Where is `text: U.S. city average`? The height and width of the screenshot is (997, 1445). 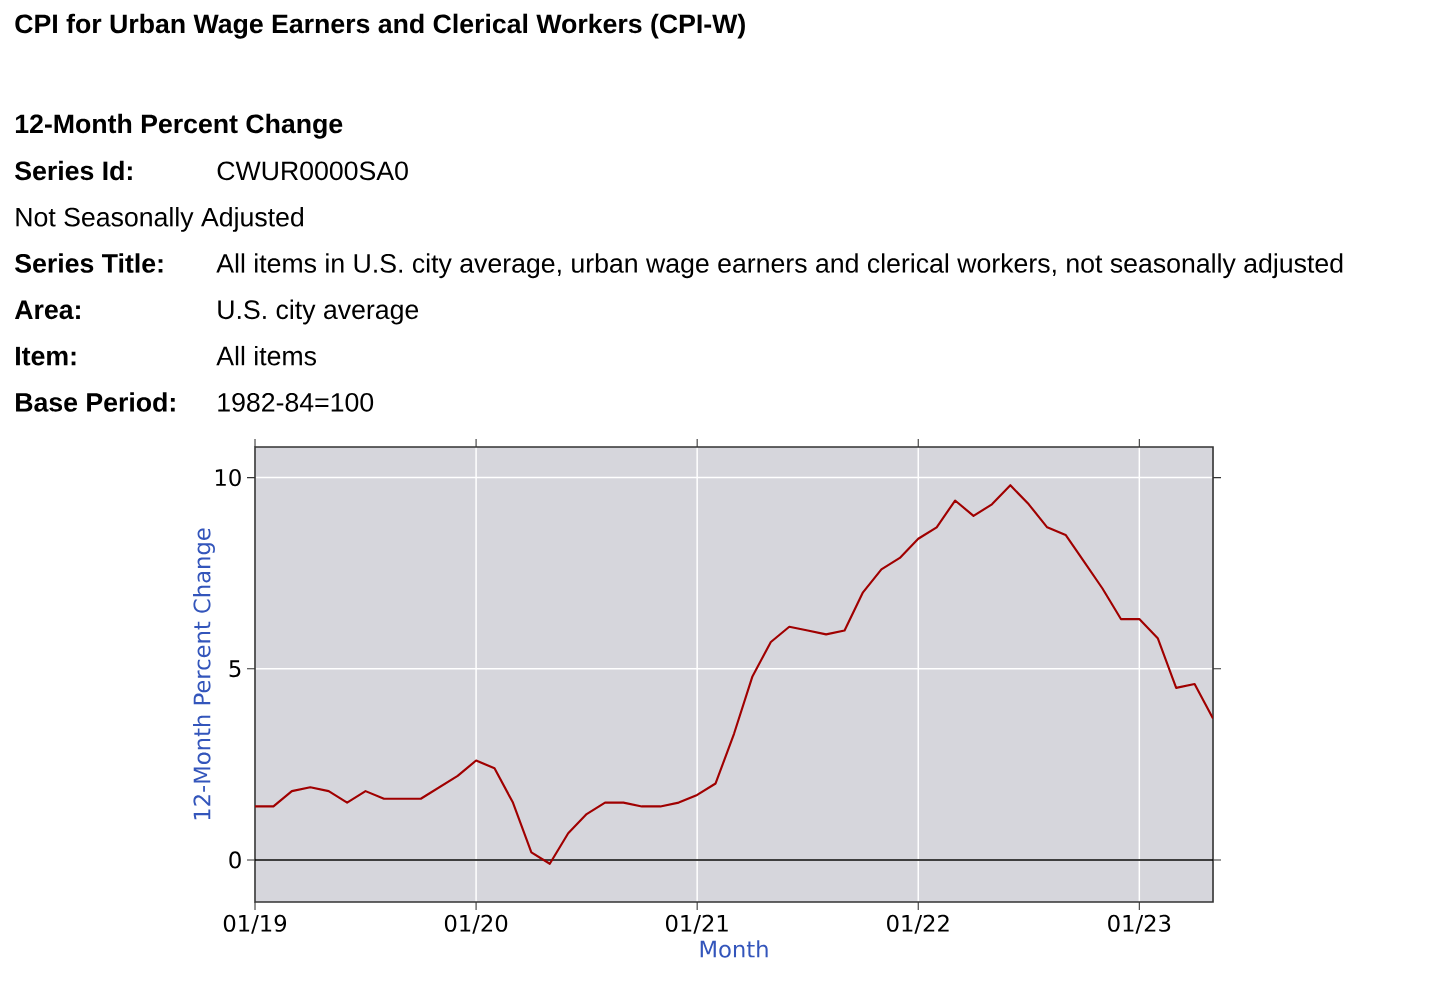
text: U.S. city average is located at coordinates (318, 312).